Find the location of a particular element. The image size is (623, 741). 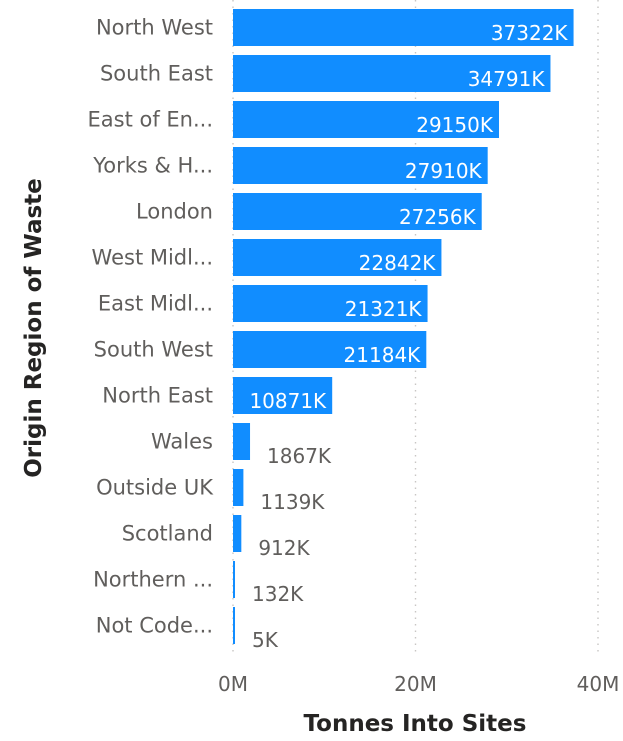

category-label-8: North East is located at coordinates (157, 396).